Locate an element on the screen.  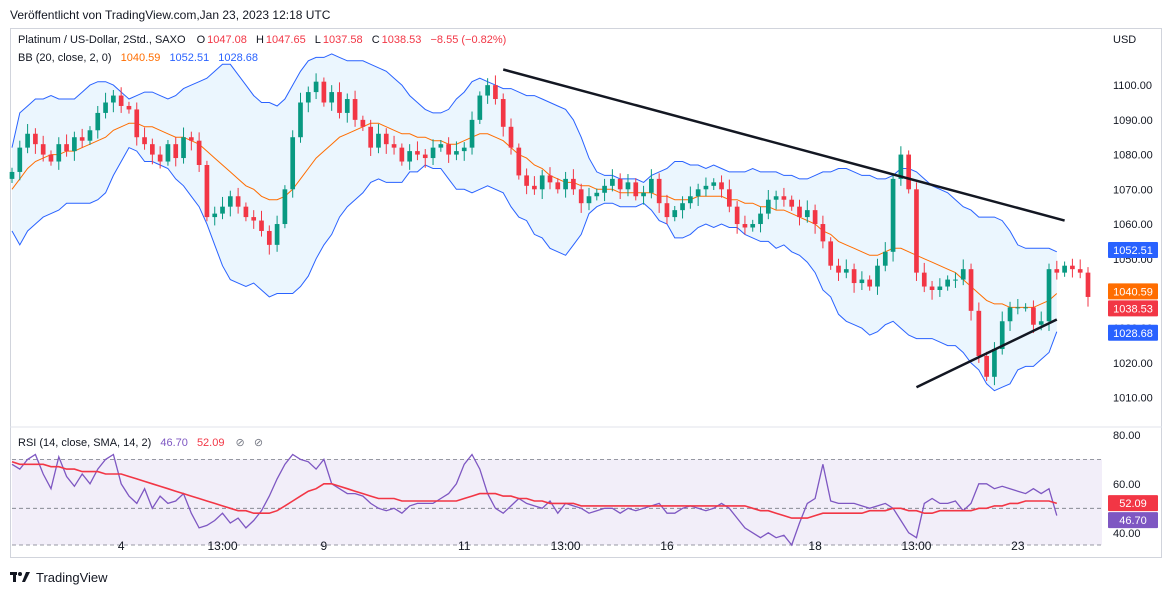
bb-basis-value: 1040.59 is located at coordinates (140, 58).